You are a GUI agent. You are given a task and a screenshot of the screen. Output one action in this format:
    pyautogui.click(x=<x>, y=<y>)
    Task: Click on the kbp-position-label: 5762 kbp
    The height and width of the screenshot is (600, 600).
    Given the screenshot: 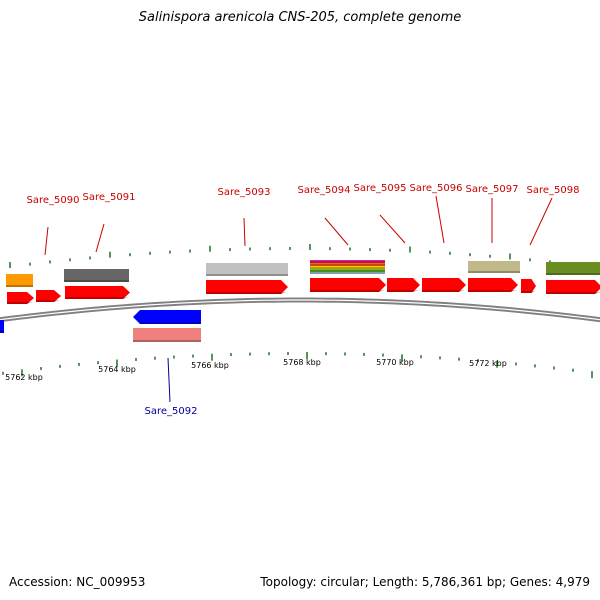 What is the action you would take?
    pyautogui.click(x=24, y=377)
    